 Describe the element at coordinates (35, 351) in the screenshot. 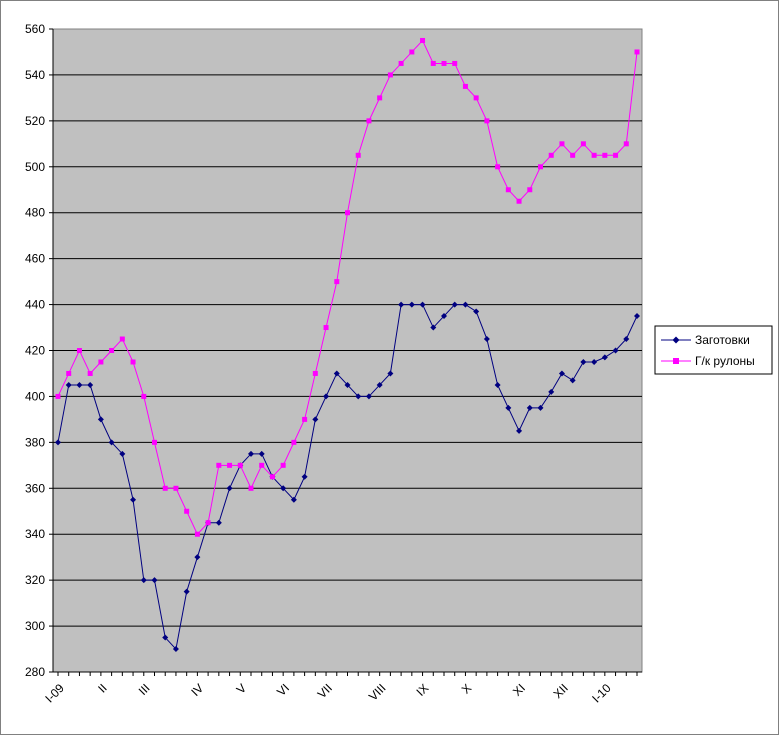

I see `y-tick-label: 420` at that location.